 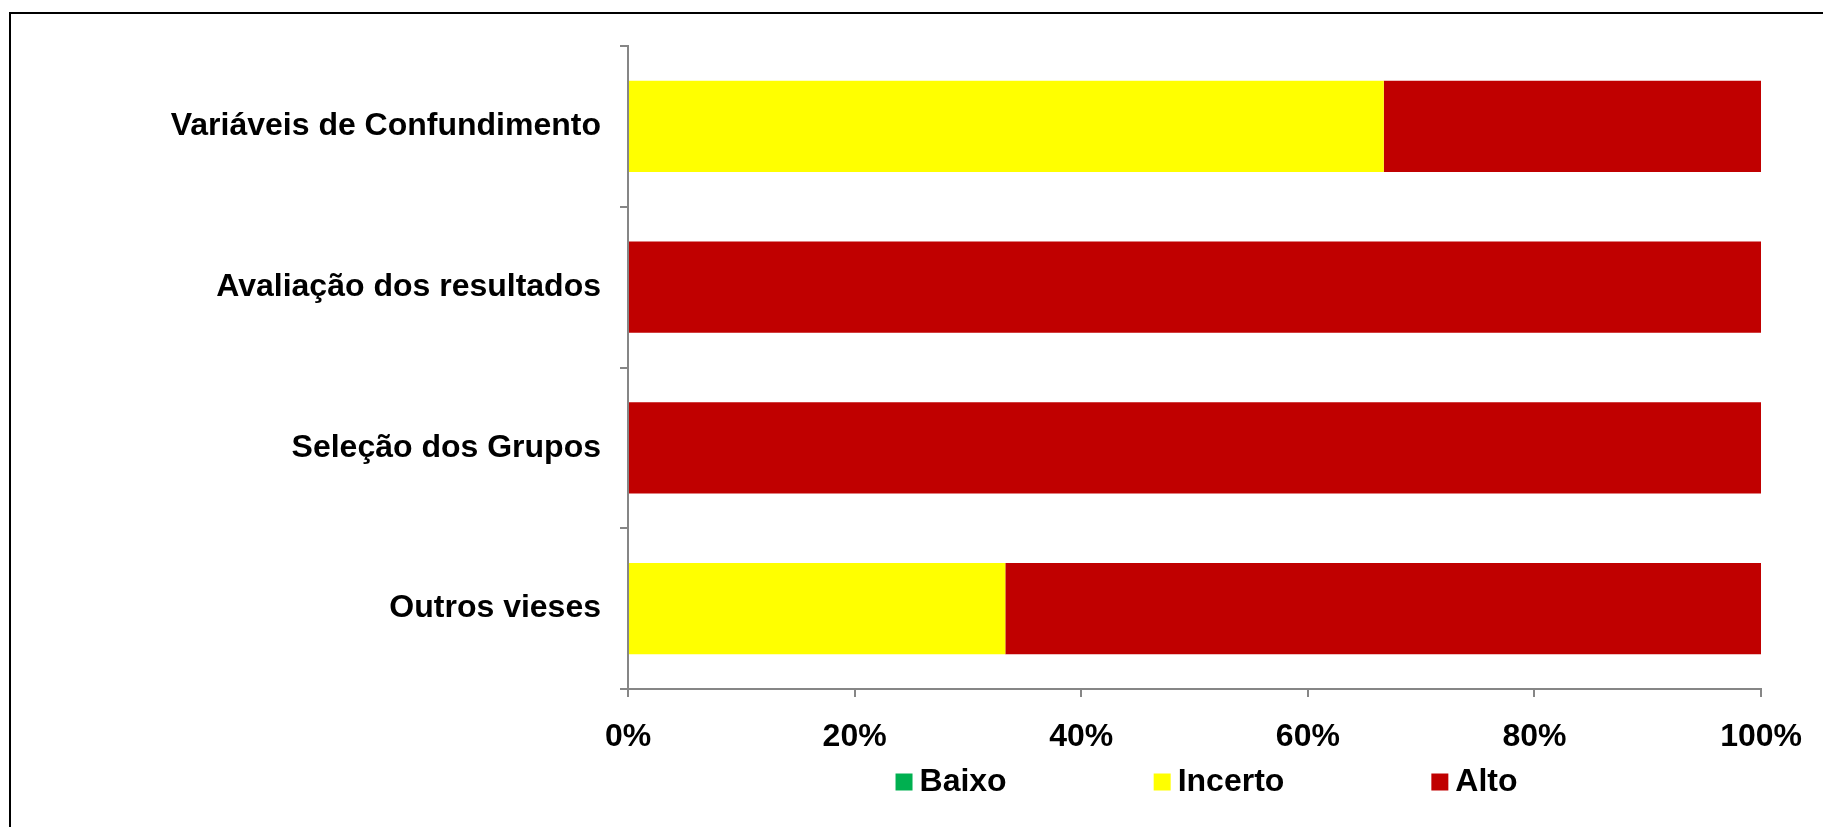 What do you see at coordinates (408, 284) in the screenshot?
I see `y-tick-label: Avaliação dos resultados` at bounding box center [408, 284].